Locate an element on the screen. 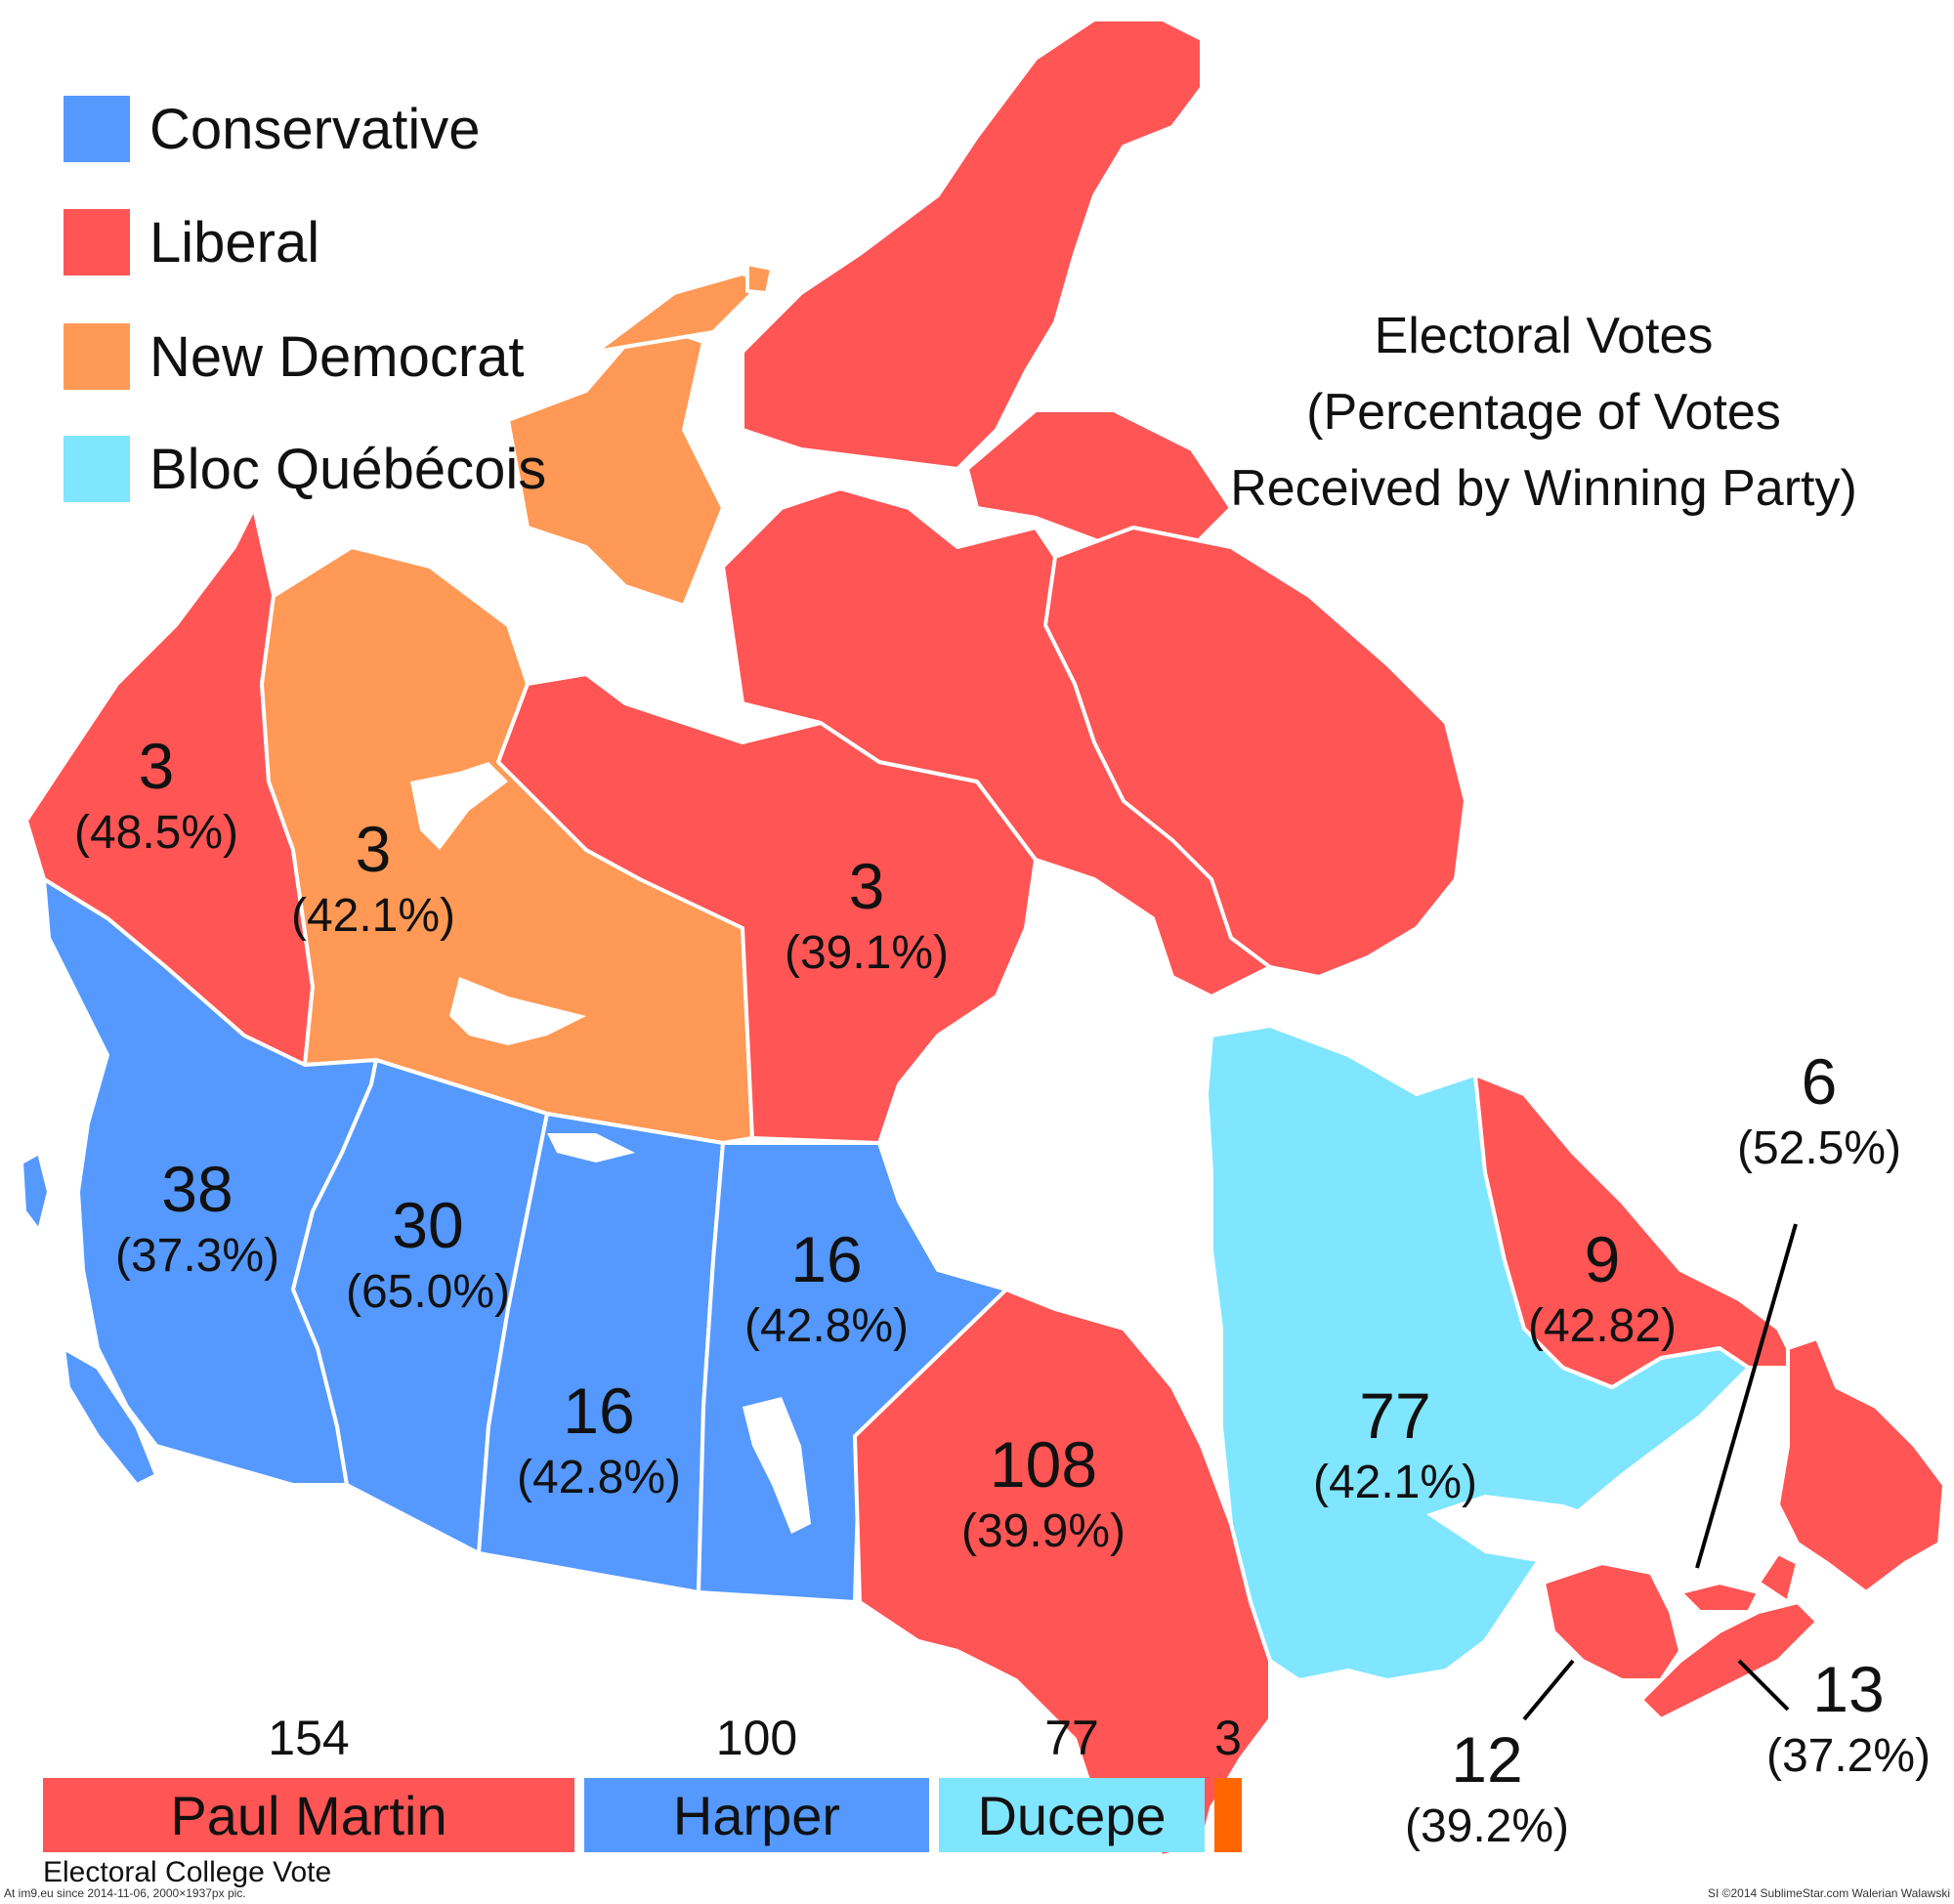 Image resolution: width=1954 pixels, height=1904 pixels. title-line: (Percentage of Votes is located at coordinates (1543, 412).